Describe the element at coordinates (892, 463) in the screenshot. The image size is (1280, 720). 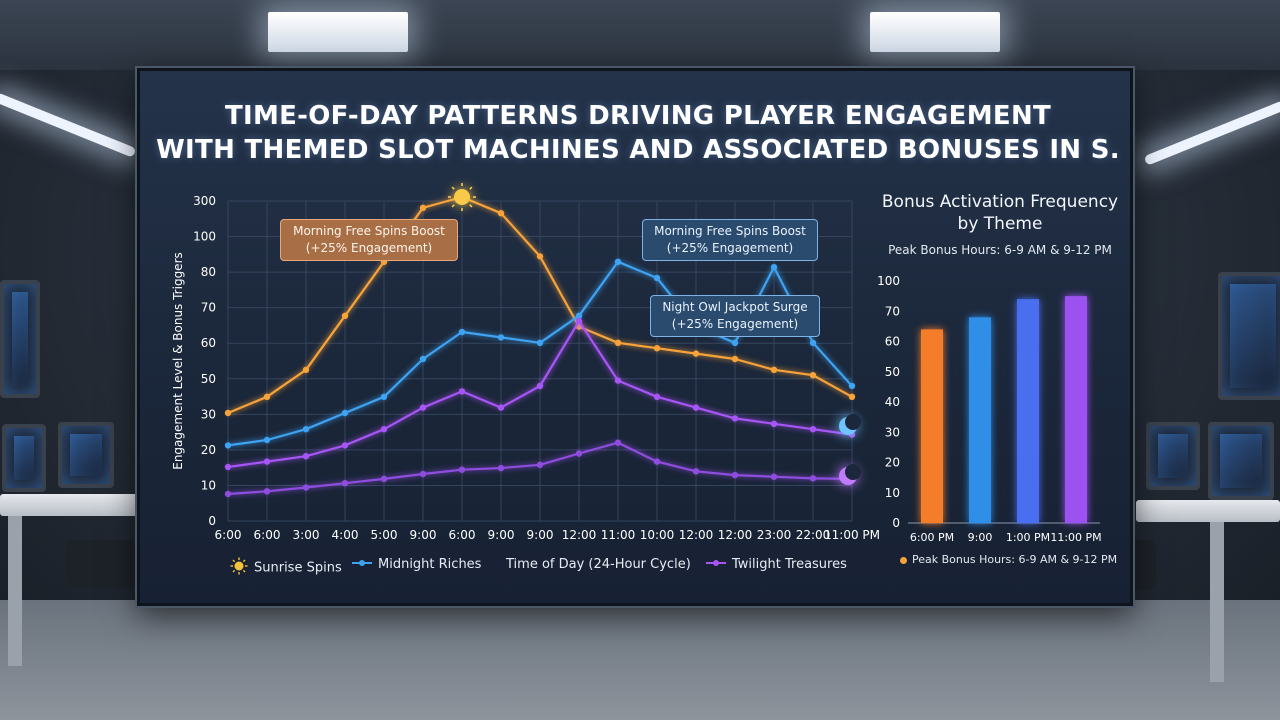
I see `bar-y-tick-label: 20` at that location.